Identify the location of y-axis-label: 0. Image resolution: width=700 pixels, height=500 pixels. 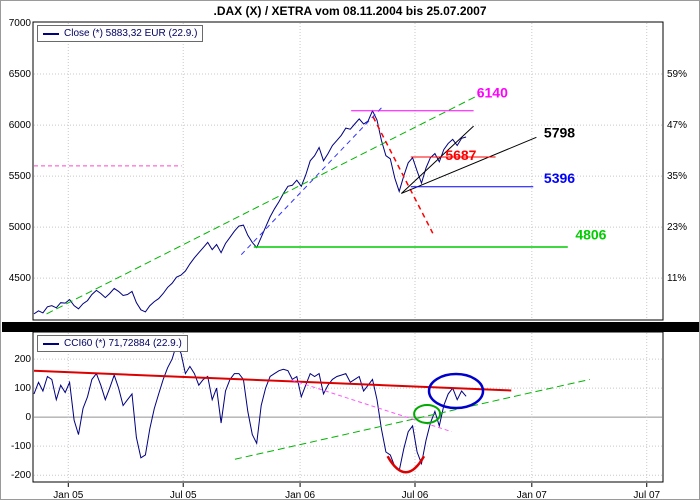
(28, 417).